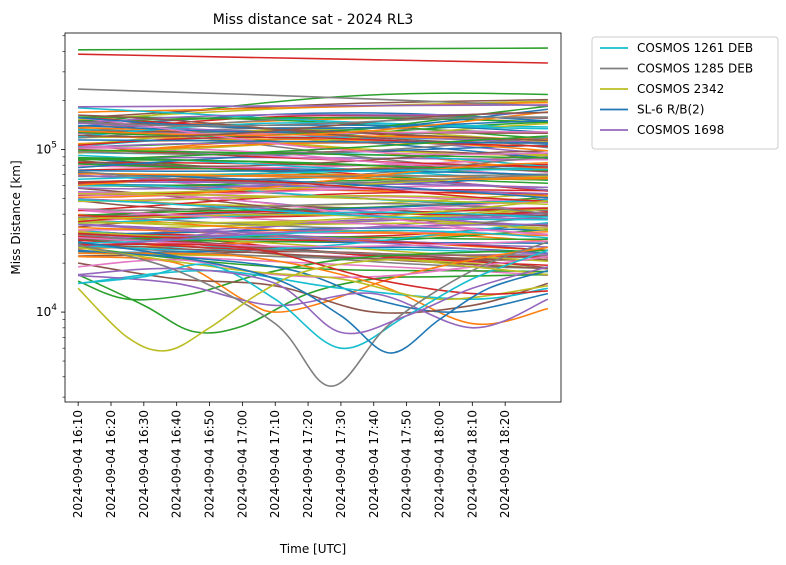 The height and width of the screenshot is (565, 786). What do you see at coordinates (440, 464) in the screenshot?
I see `x-tick-label: 2024-09-04 18:00` at bounding box center [440, 464].